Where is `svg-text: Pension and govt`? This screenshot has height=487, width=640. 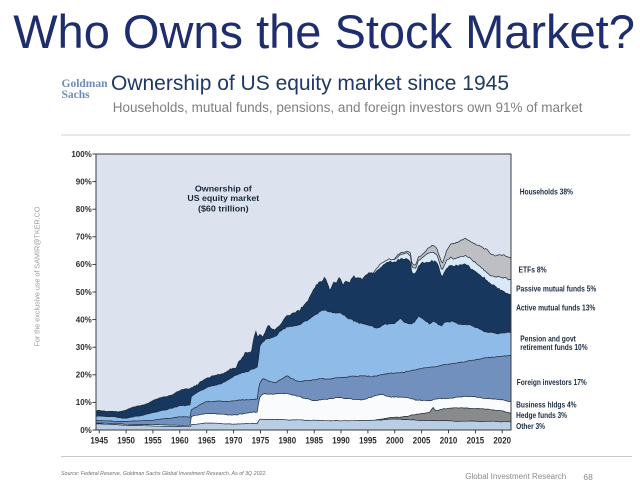 svg-text: Pension and govt is located at coordinates (548, 339).